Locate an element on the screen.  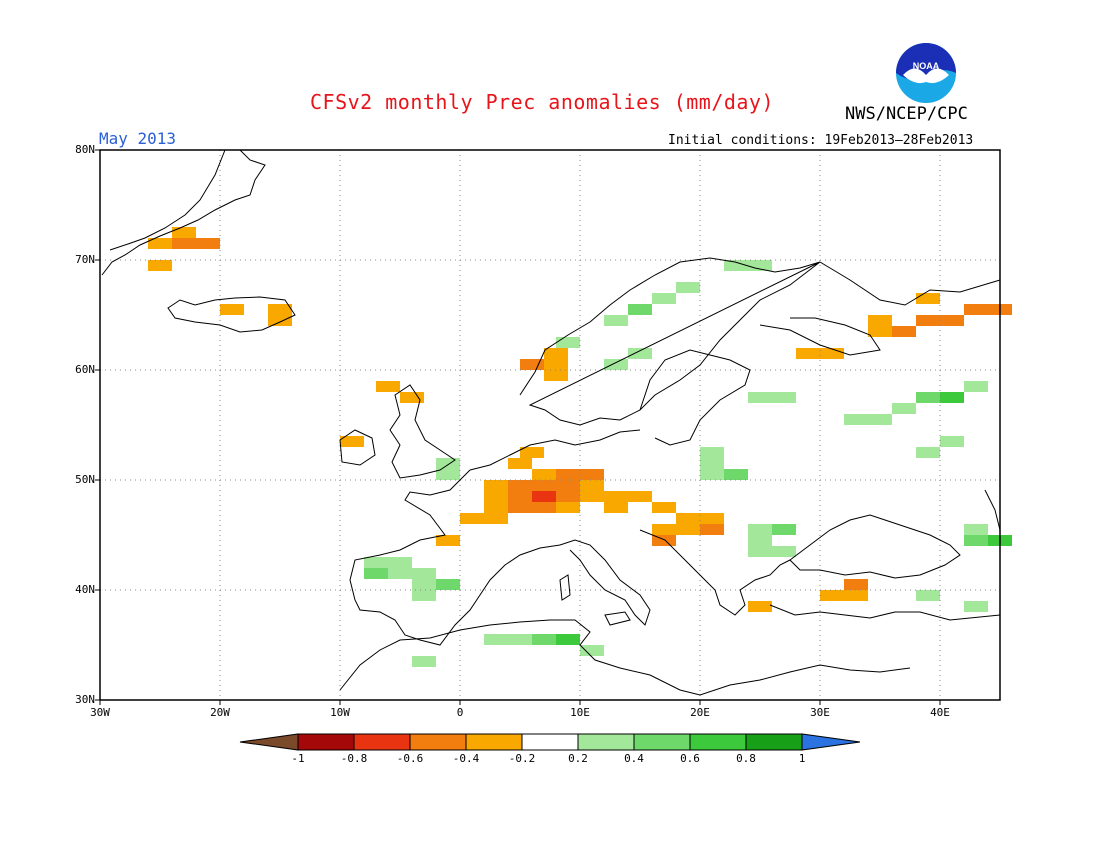
lon-label: 20E is located at coordinates (700, 712).